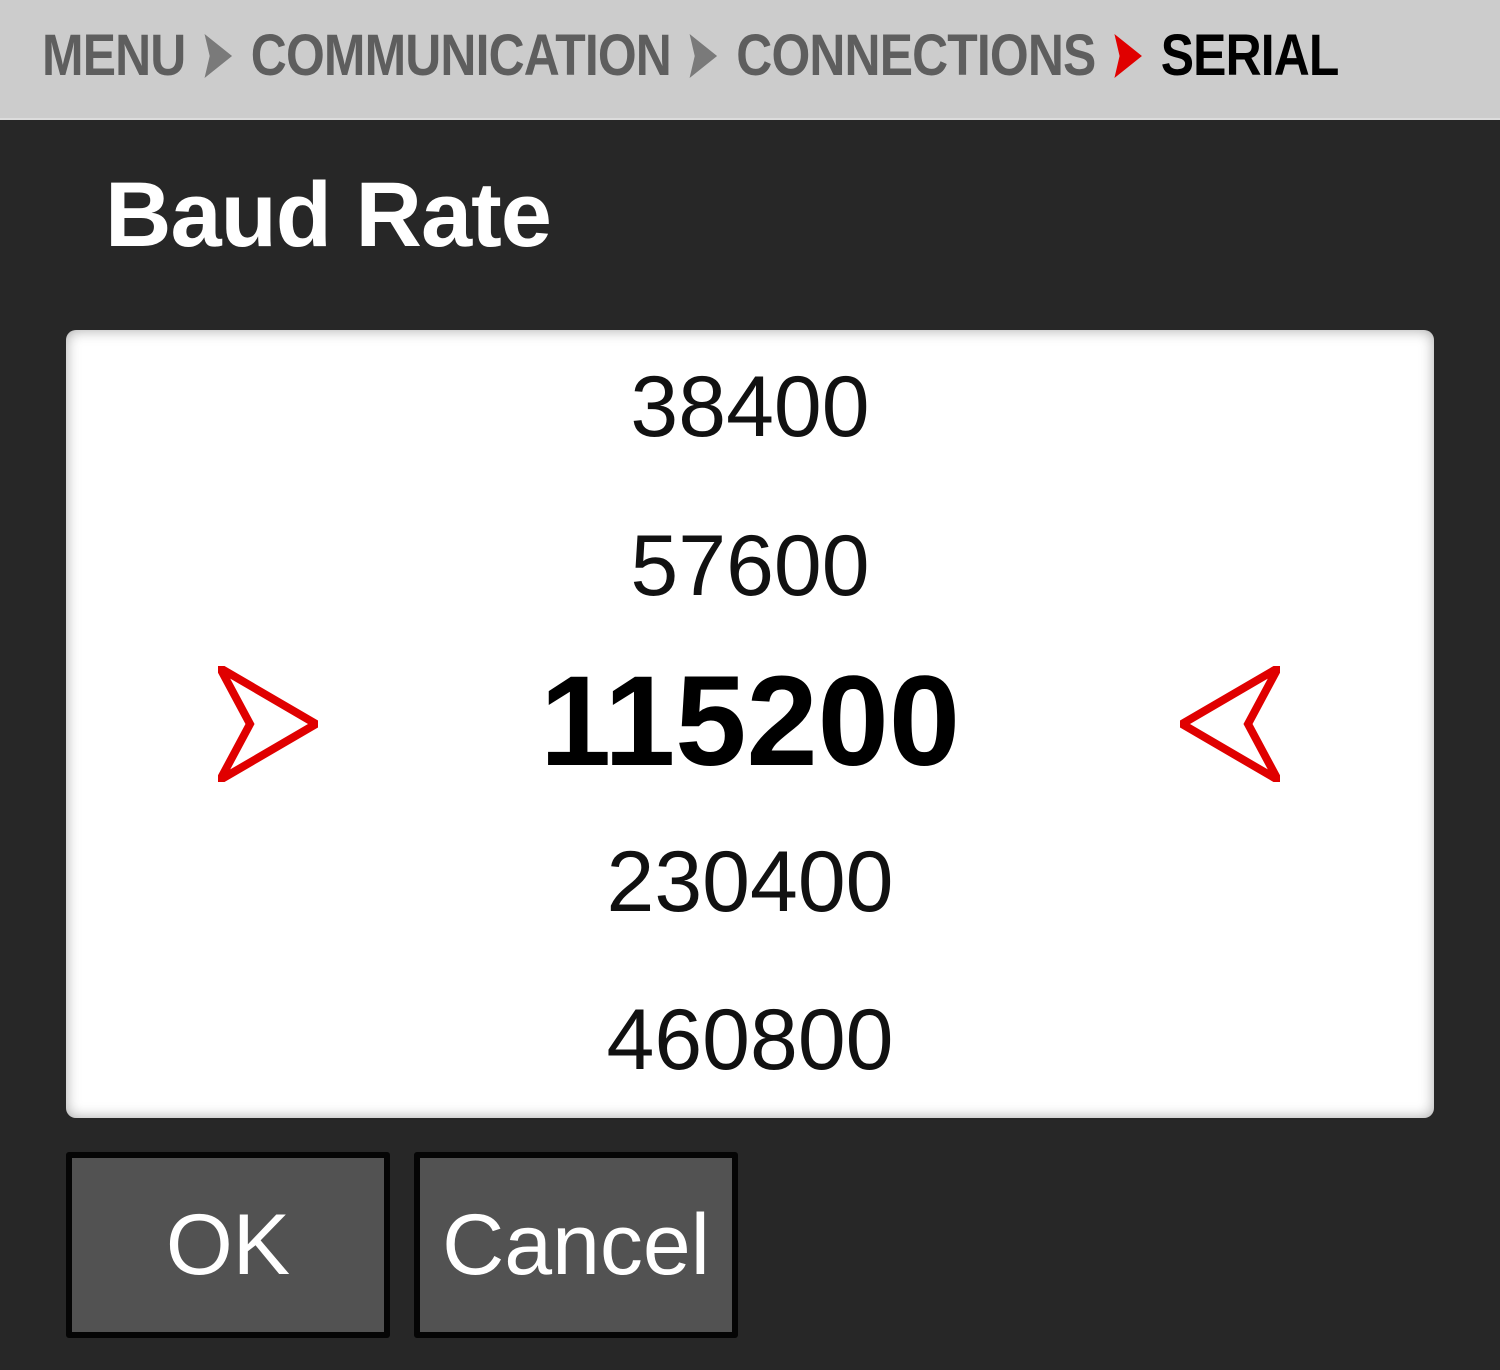  I want to click on ok-button: OK, so click(228, 1245).